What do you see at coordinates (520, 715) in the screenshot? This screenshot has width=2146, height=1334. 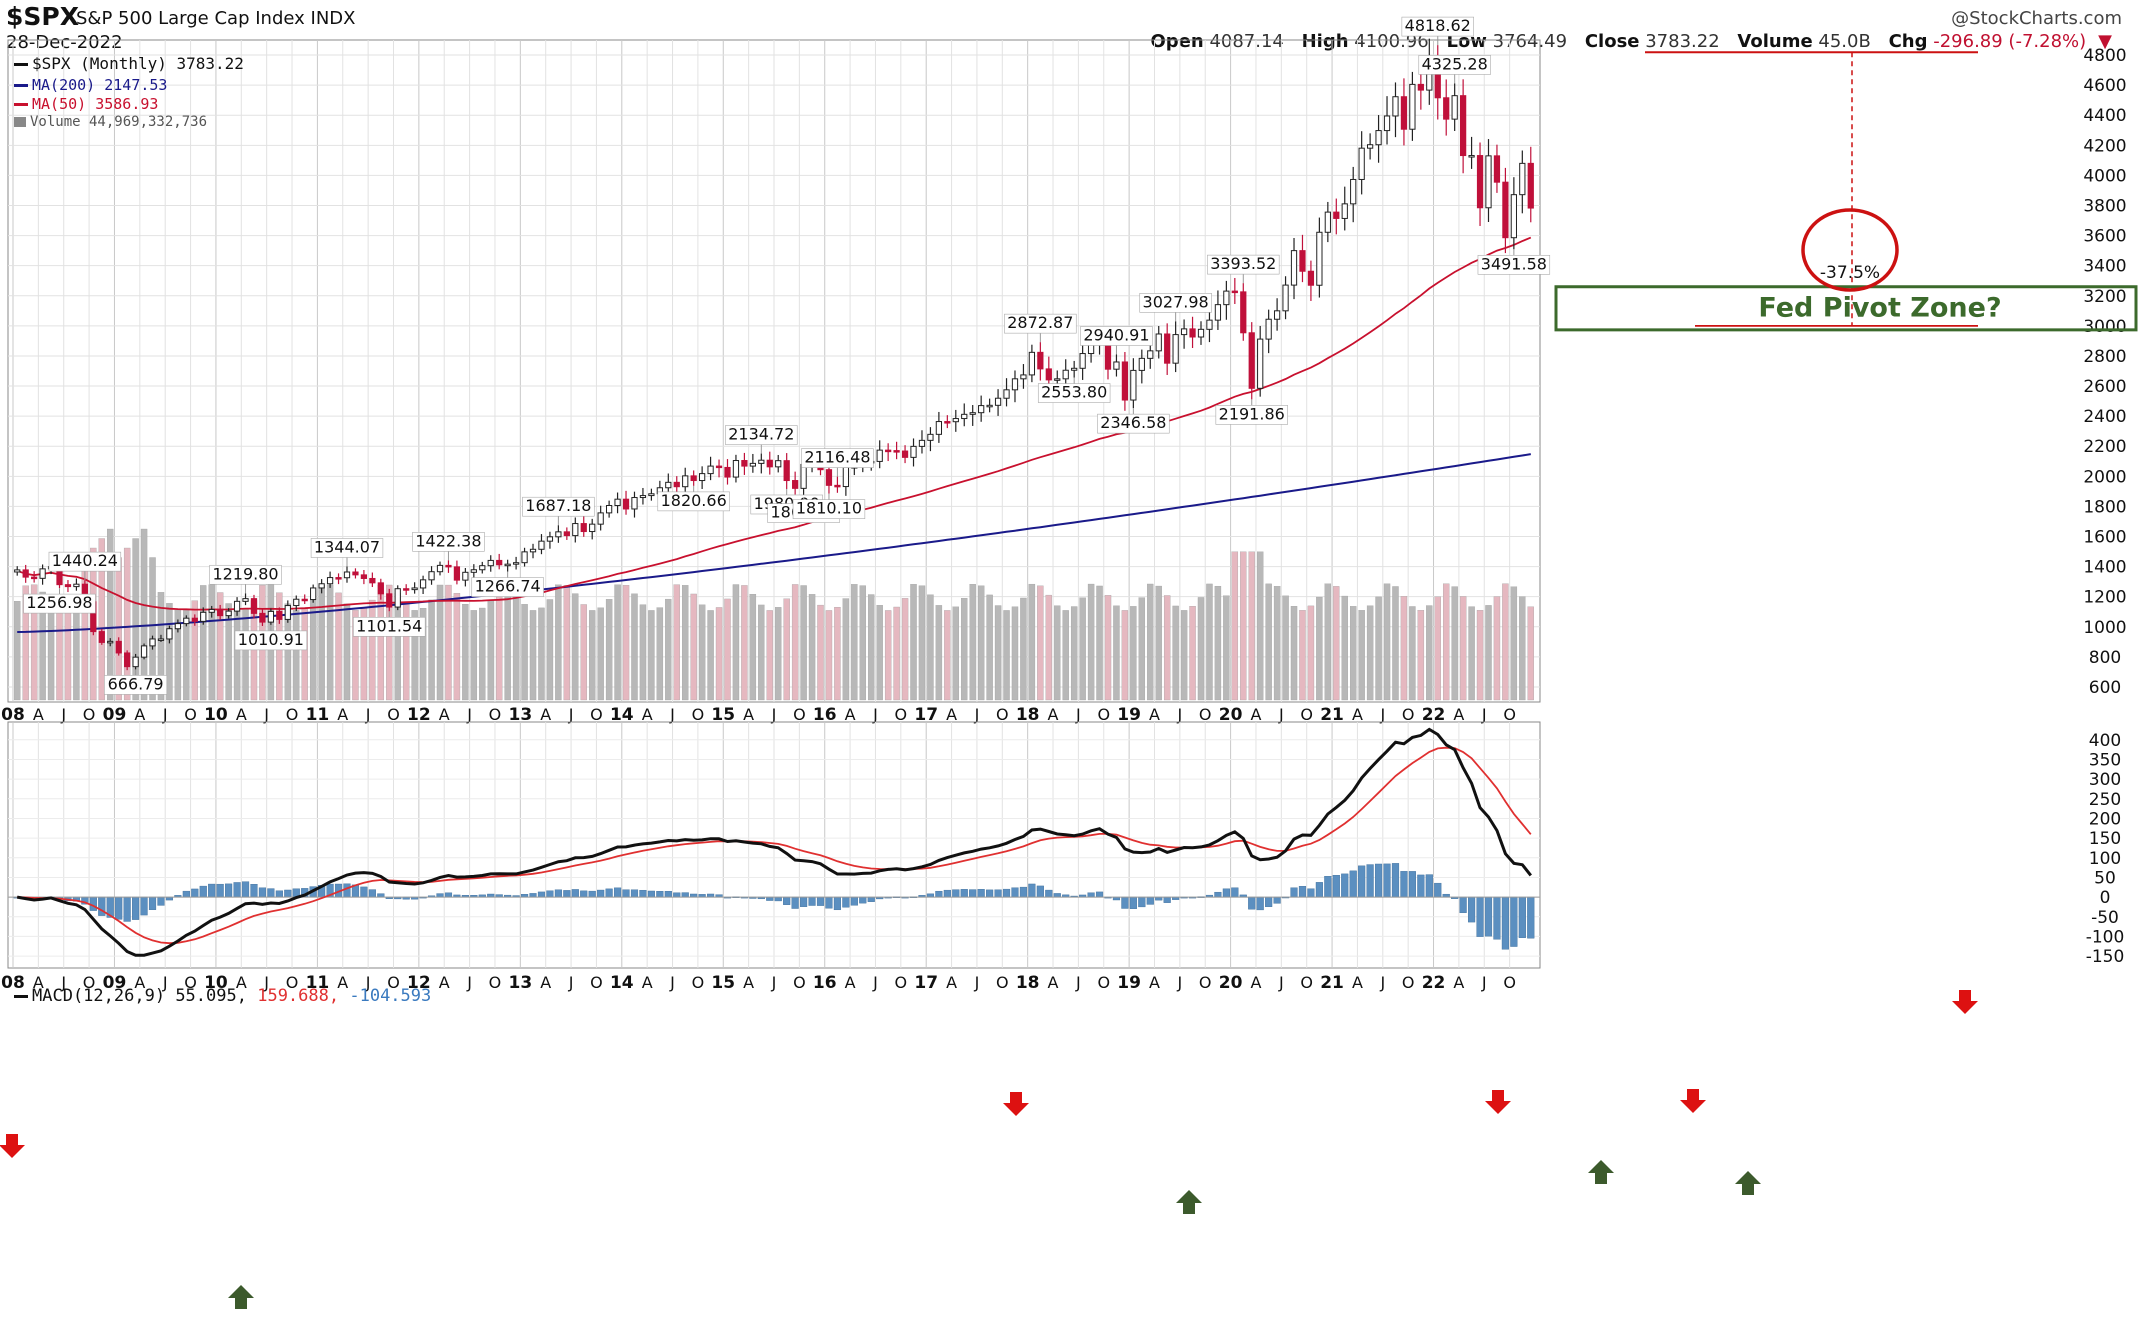 I see `price-x-tick-label: 13` at bounding box center [520, 715].